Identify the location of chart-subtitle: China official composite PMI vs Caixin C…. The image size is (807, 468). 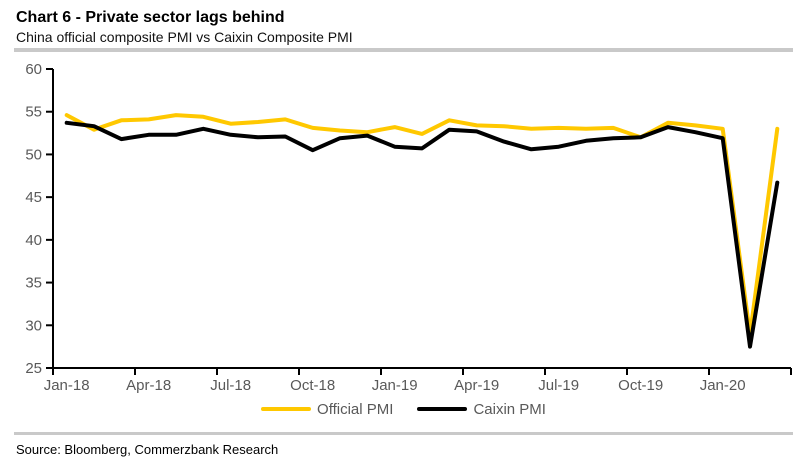
(184, 37).